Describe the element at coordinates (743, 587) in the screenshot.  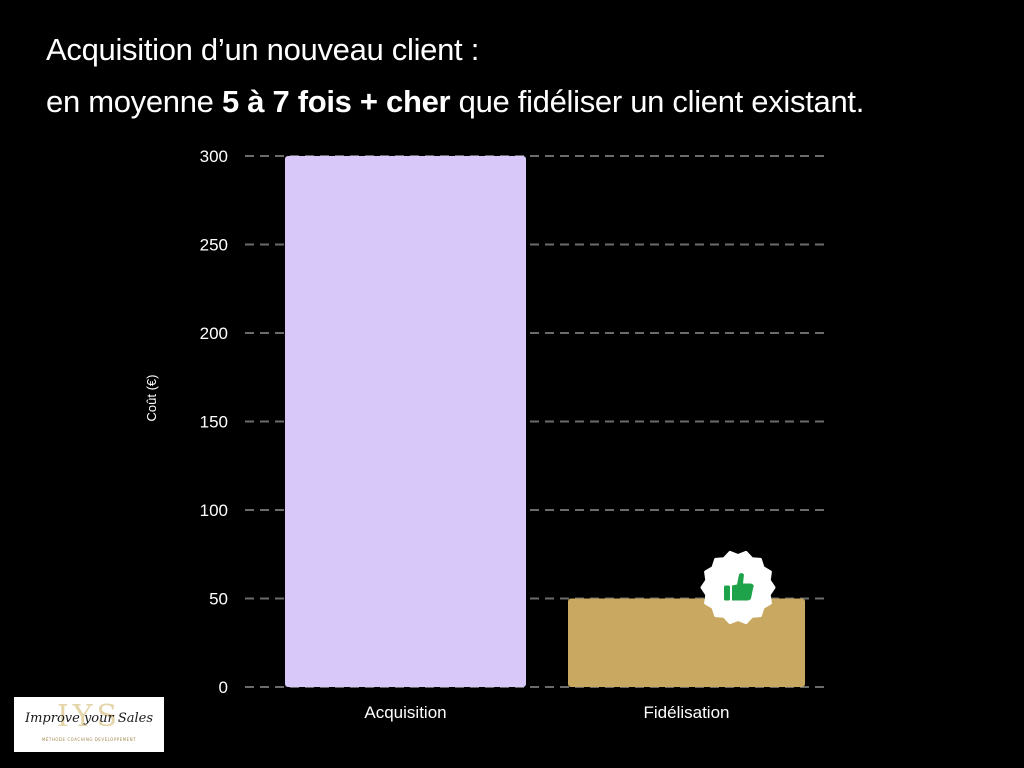
I see `thumb-hand` at that location.